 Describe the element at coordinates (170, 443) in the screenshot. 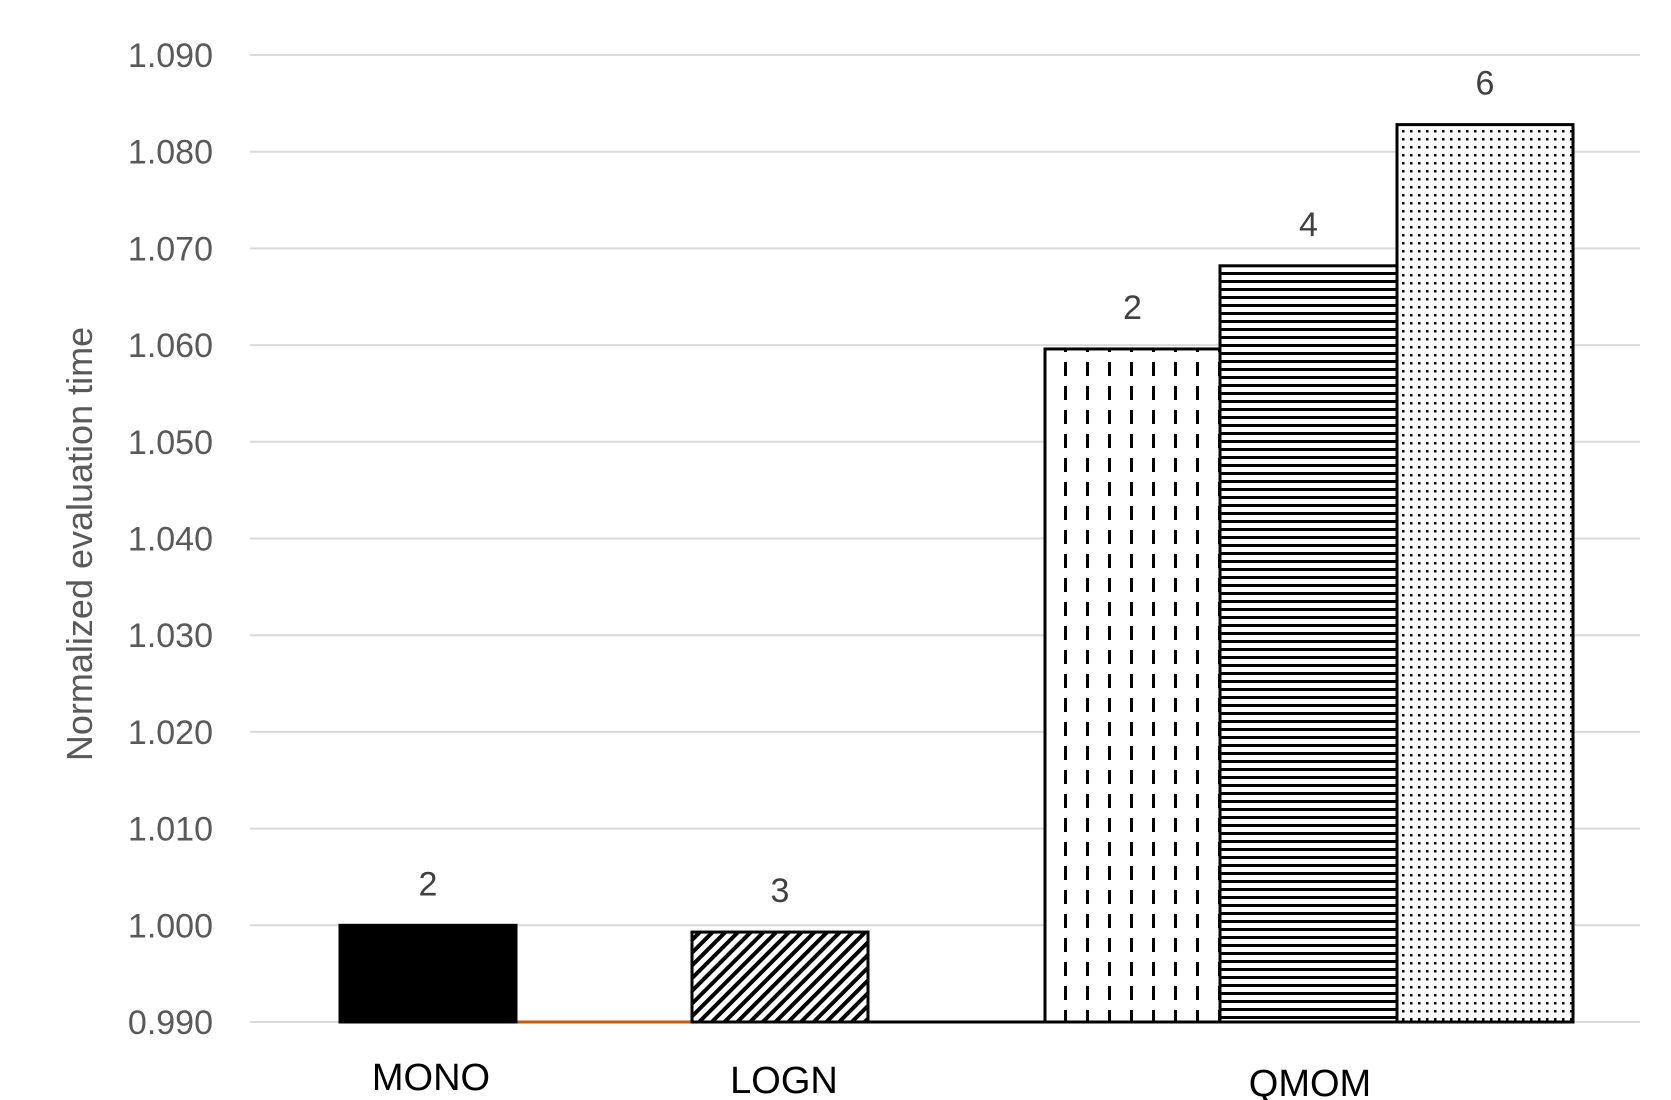

I see `y-tick-label: 1.050` at that location.